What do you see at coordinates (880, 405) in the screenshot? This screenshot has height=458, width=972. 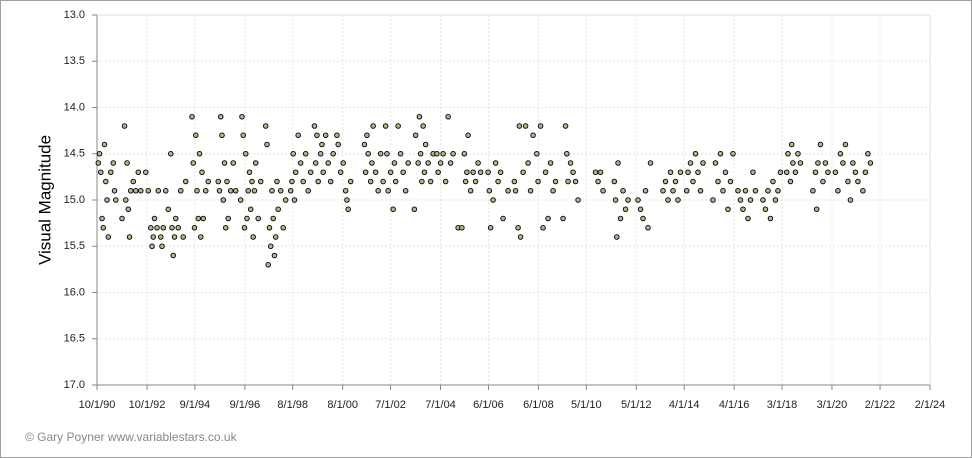 I see `x-tick-label: 2/1/22` at bounding box center [880, 405].